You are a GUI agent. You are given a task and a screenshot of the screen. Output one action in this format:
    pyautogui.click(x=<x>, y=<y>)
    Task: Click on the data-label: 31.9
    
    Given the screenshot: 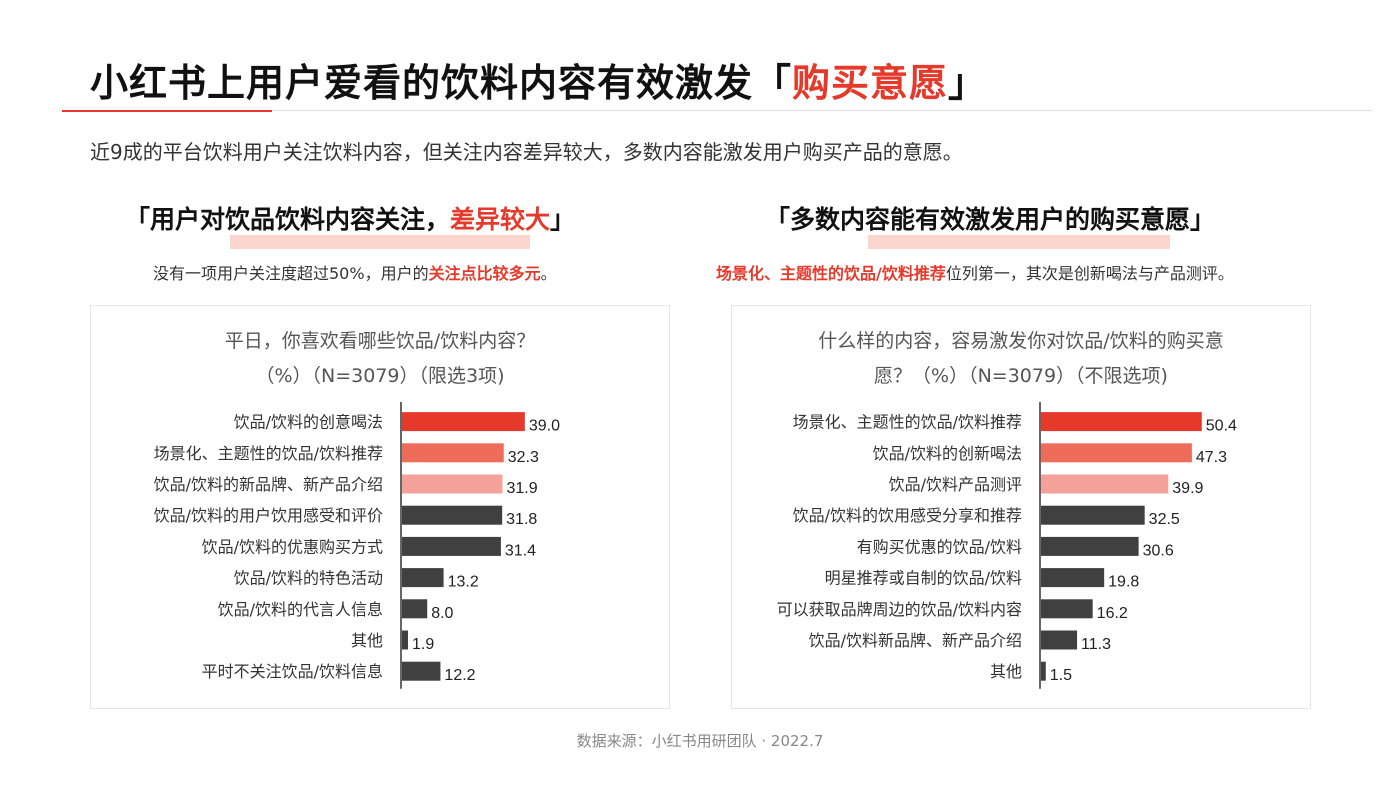 What is the action you would take?
    pyautogui.click(x=521, y=488)
    